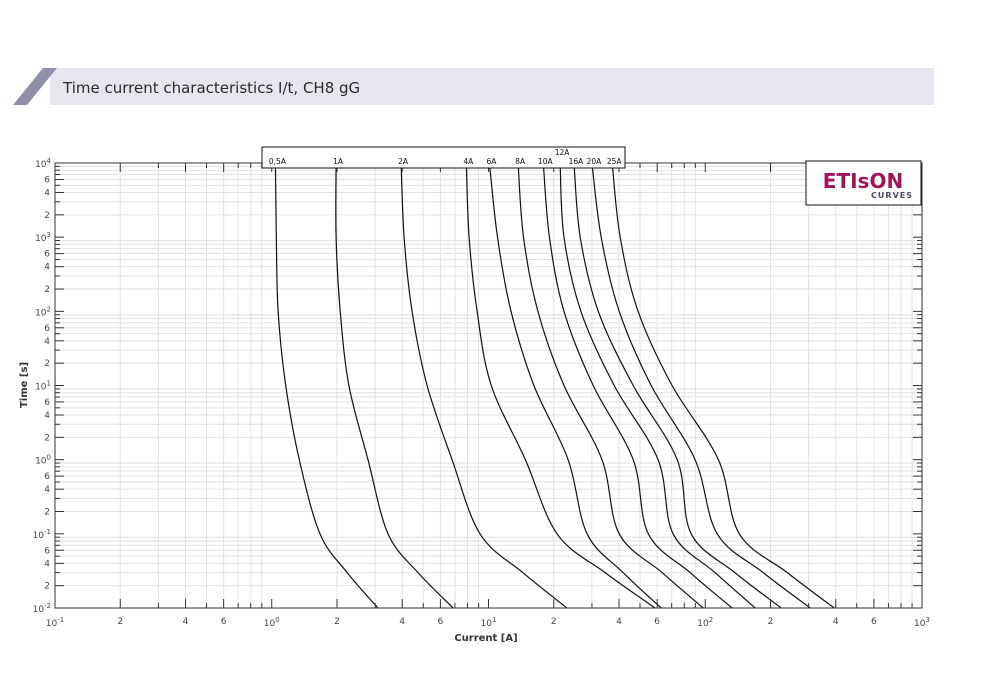 Image resolution: width=996 pixels, height=674 pixels. What do you see at coordinates (42, 534) in the screenshot?
I see `y-tick-label: 10⁻¹` at bounding box center [42, 534].